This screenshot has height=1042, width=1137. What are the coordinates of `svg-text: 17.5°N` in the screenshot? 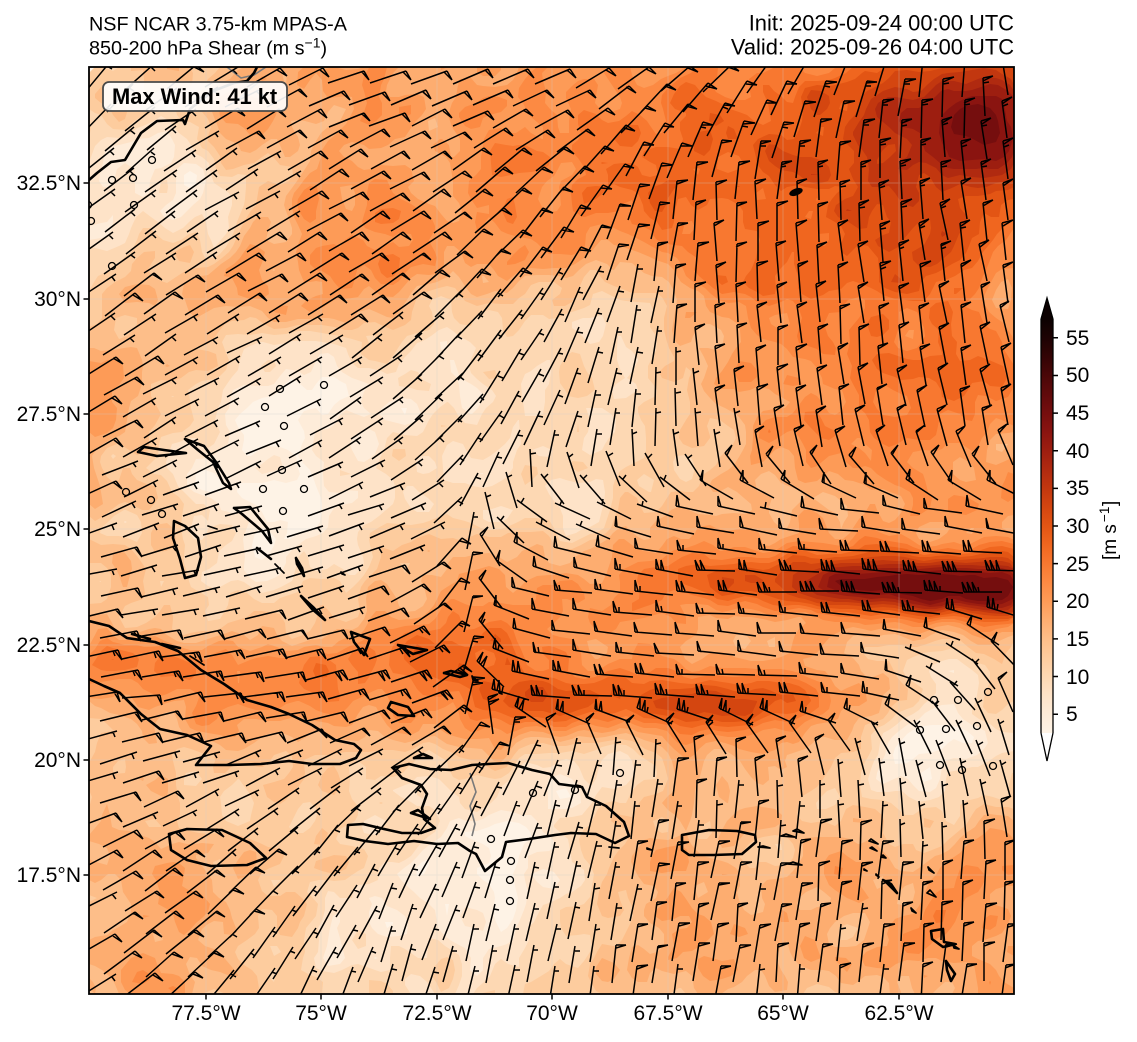 It's located at (49, 875).